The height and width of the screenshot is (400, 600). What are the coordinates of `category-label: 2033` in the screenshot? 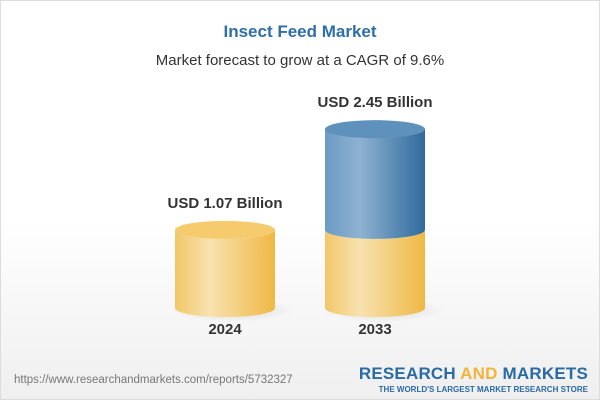 It's located at (374, 329).